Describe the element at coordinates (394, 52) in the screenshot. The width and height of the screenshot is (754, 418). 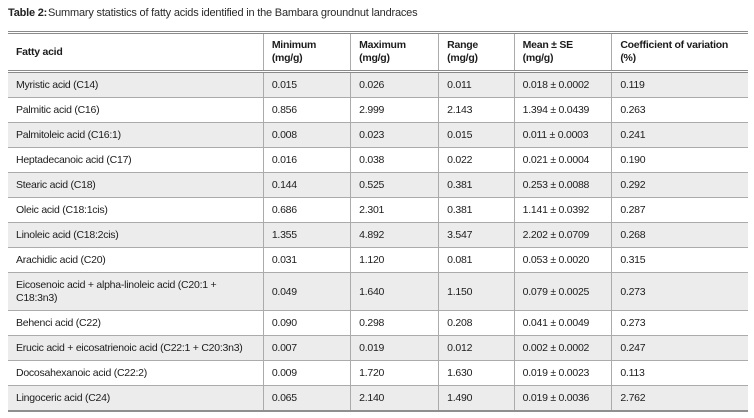
I see `col-header-maximum: Maximum (mg/g)` at that location.